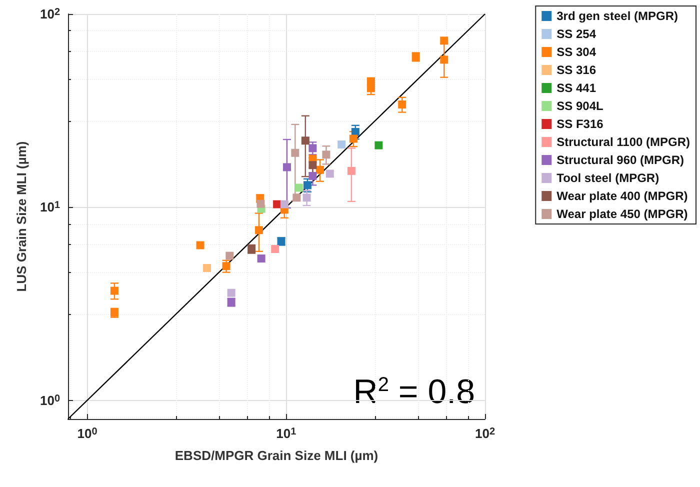  What do you see at coordinates (620, 160) in the screenshot?
I see `legend-label: Structural 960 (MPGR)` at bounding box center [620, 160].